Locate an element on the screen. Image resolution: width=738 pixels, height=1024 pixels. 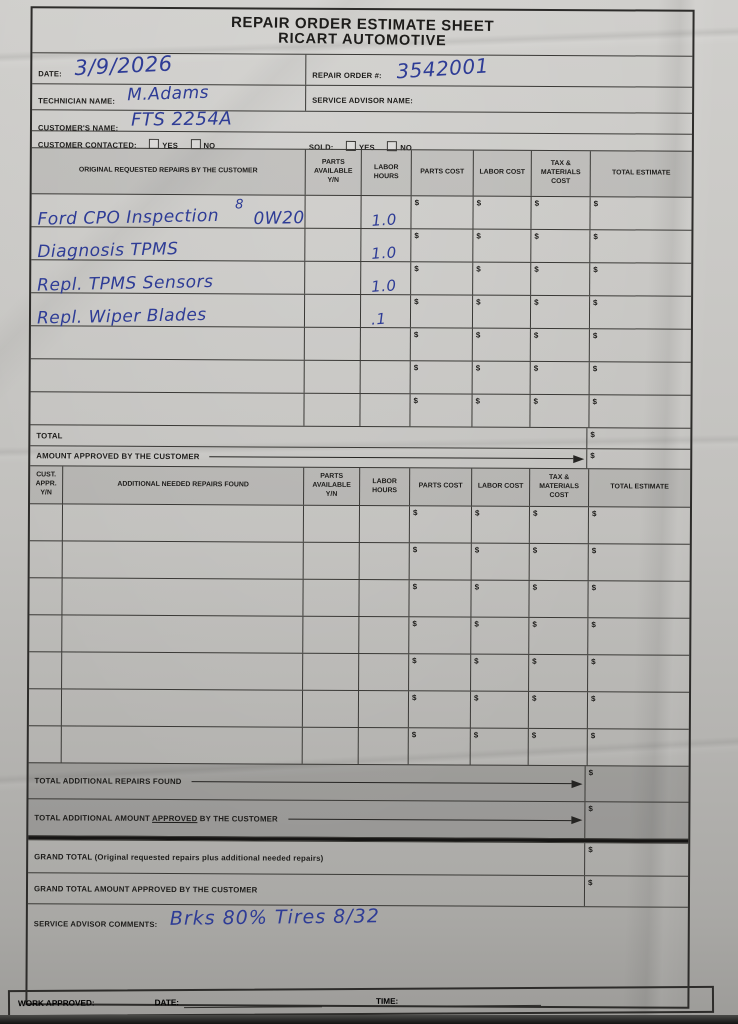
arrow-line is located at coordinates (391, 458).